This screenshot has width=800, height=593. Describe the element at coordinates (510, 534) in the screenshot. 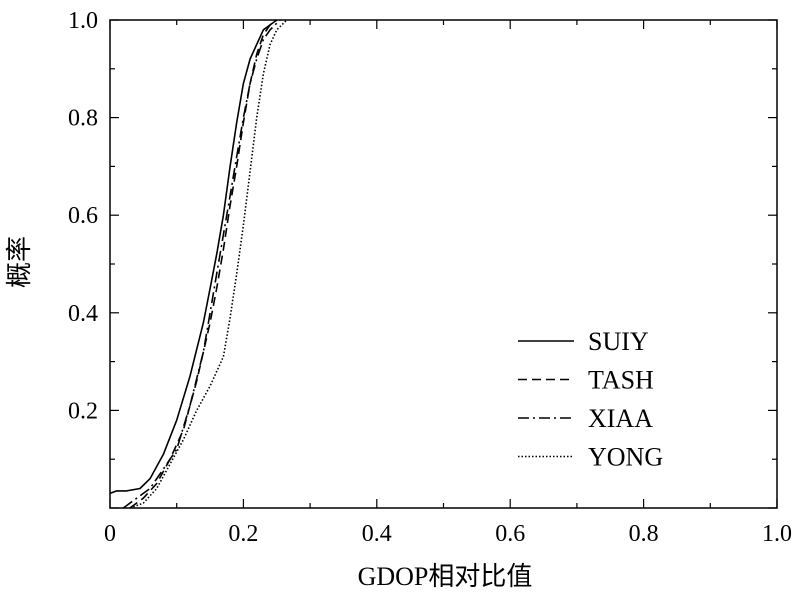

I see `x-tick-label: 0.6` at that location.